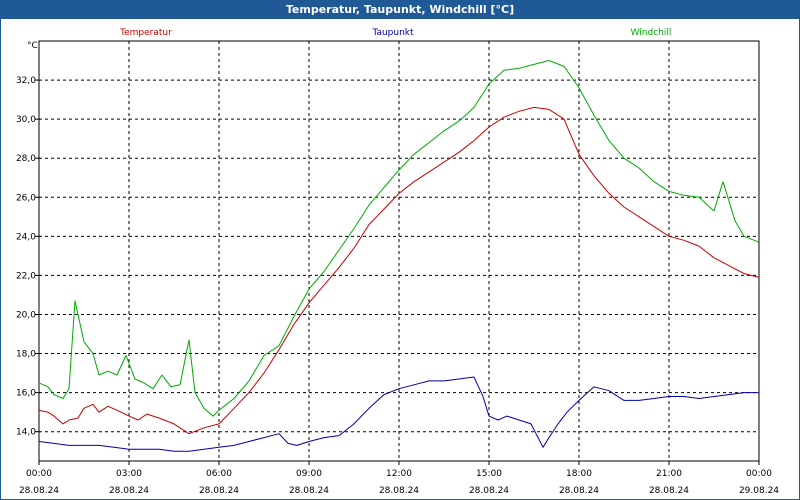 The image size is (800, 500). What do you see at coordinates (26, 276) in the screenshot?
I see `y-tick-label: 22,0` at bounding box center [26, 276].